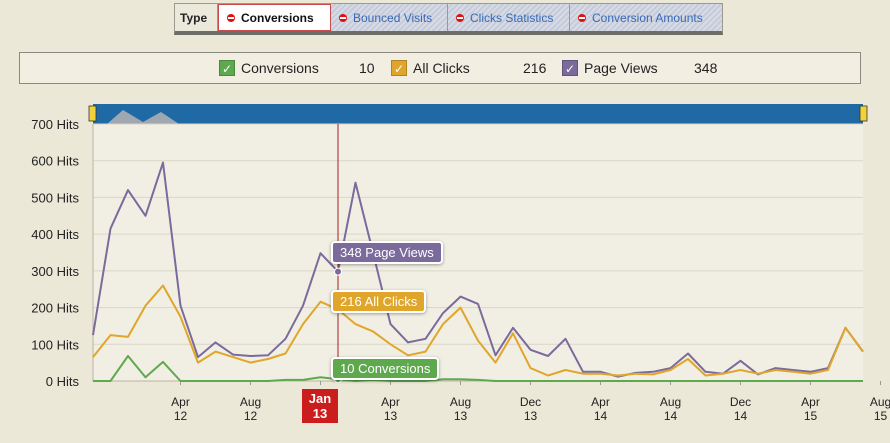 Image resolution: width=890 pixels, height=443 pixels. I want to click on legend-value: 348, so click(706, 68).